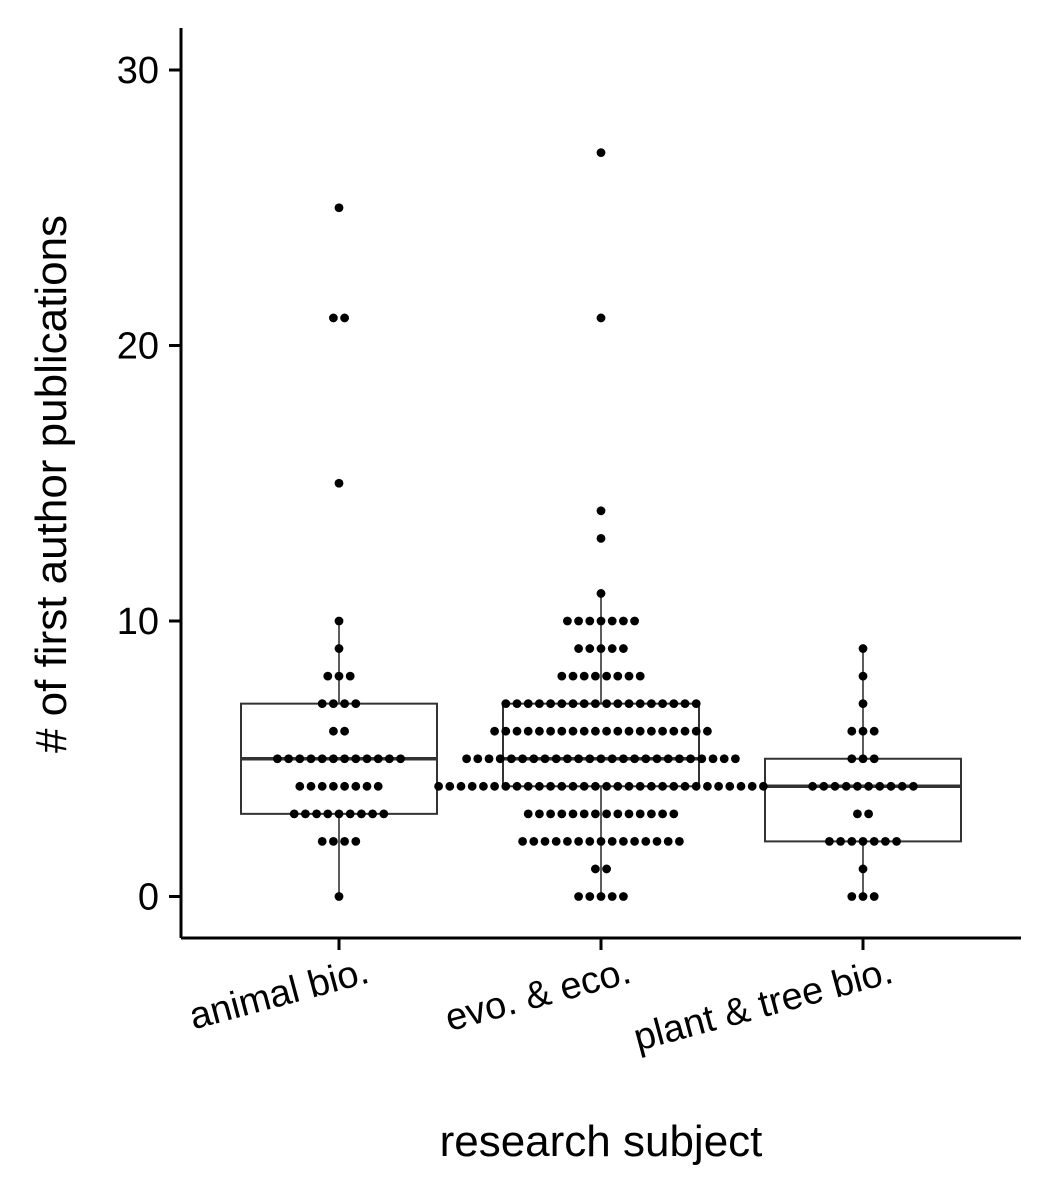  Describe the element at coordinates (601, 1141) in the screenshot. I see `x-axis-title: research subject` at that location.